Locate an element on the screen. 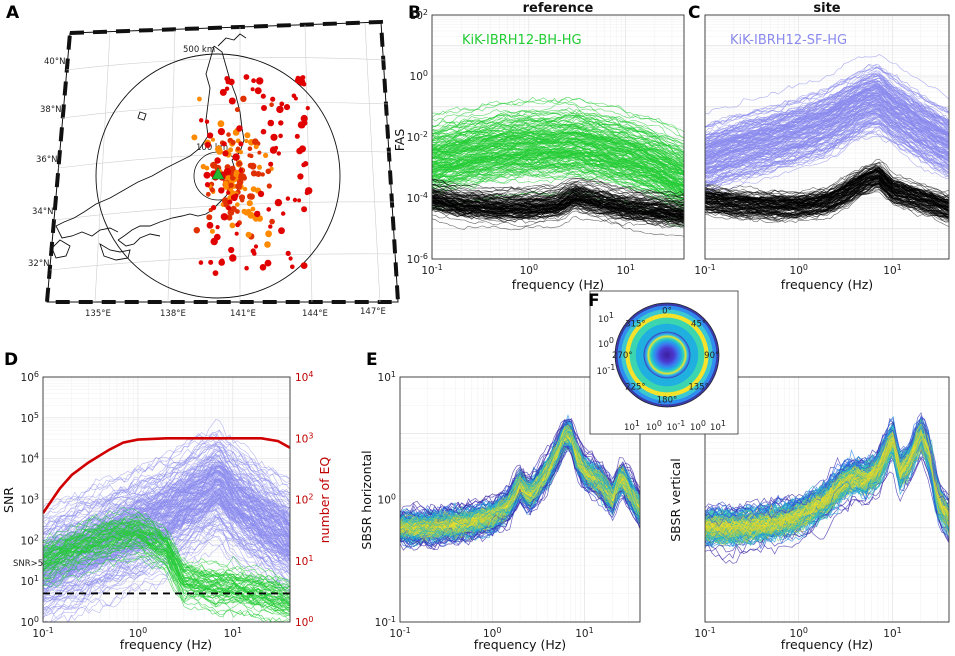 Image resolution: width=955 pixels, height=656 pixels. xlabel-d: frequency (Hz) is located at coordinates (166, 644).